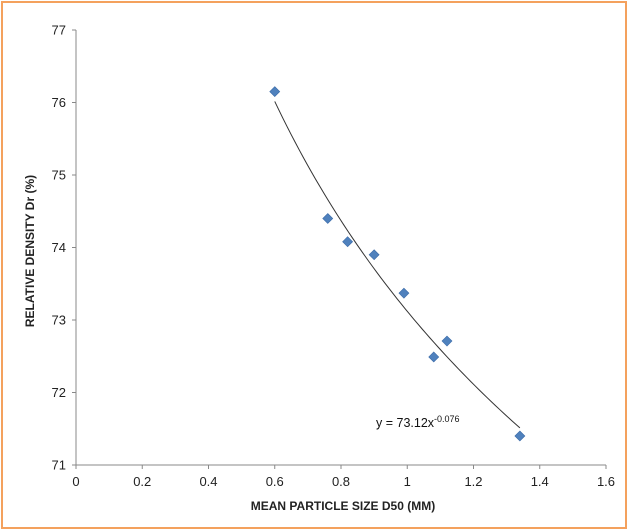 The height and width of the screenshot is (529, 628). Describe the element at coordinates (473, 481) in the screenshot. I see `x-tick-label: 1.2` at that location.